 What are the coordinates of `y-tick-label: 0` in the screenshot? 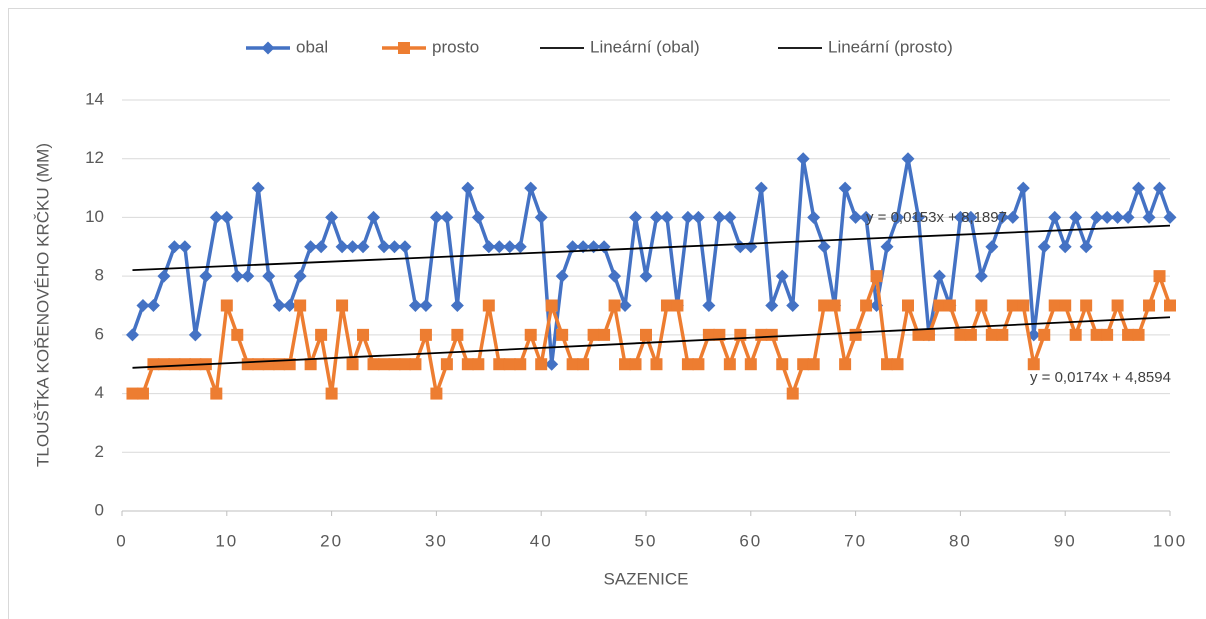 It's located at (99, 509).